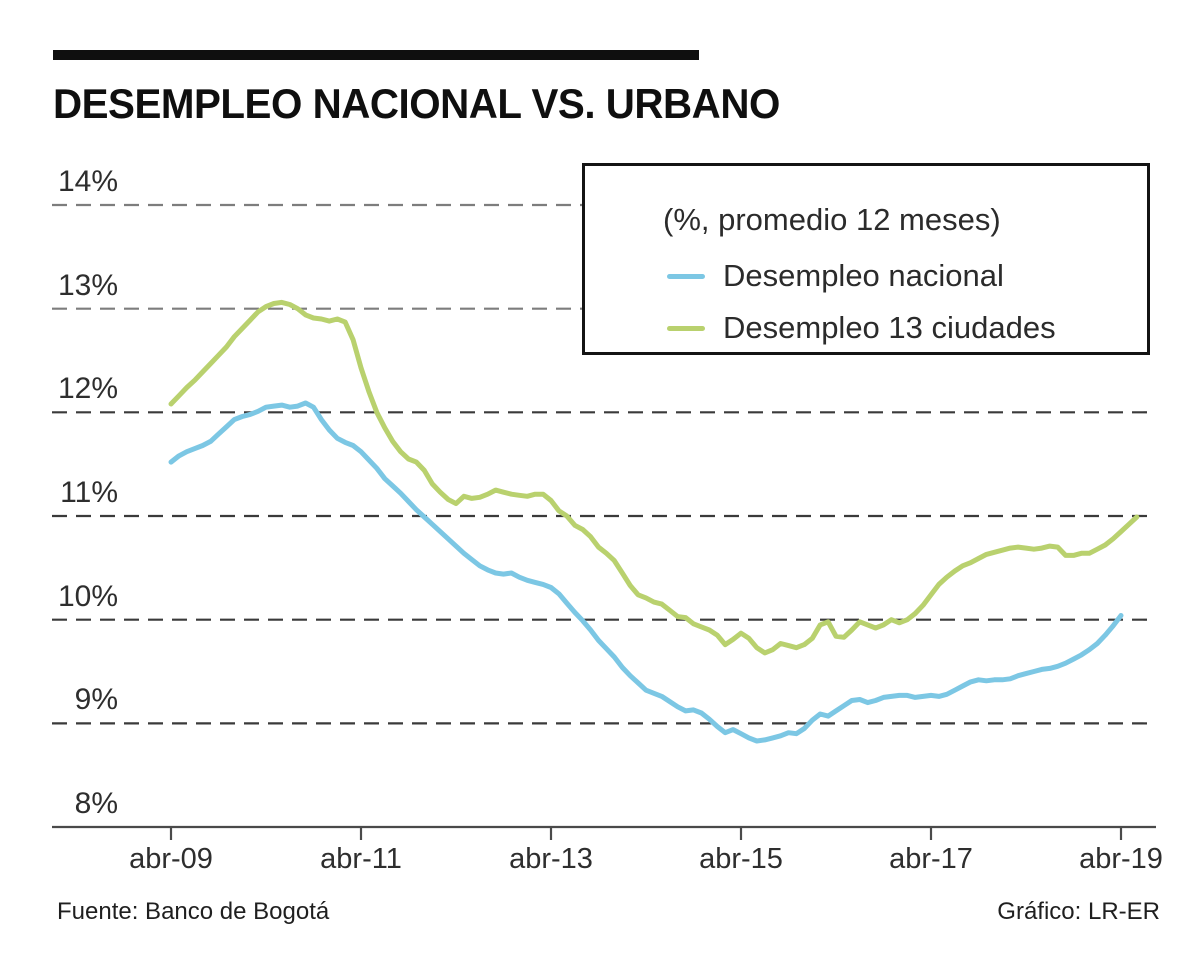 The height and width of the screenshot is (974, 1200). I want to click on legend-item-nacional: Desempleo nacional, so click(835, 276).